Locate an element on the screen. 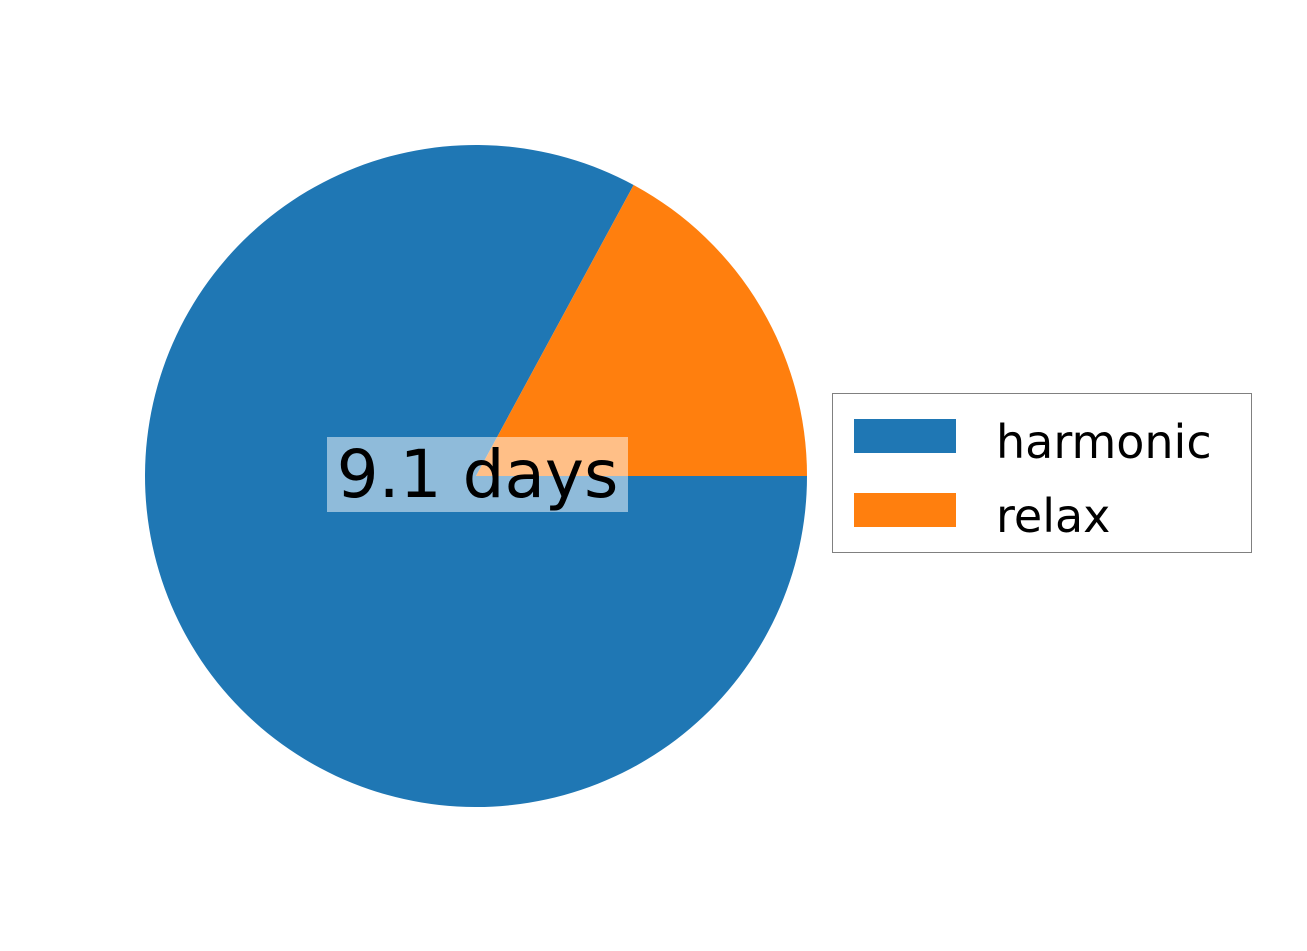 The height and width of the screenshot is (951, 1307). chart-legend: harmonic relax is located at coordinates (1042, 473).